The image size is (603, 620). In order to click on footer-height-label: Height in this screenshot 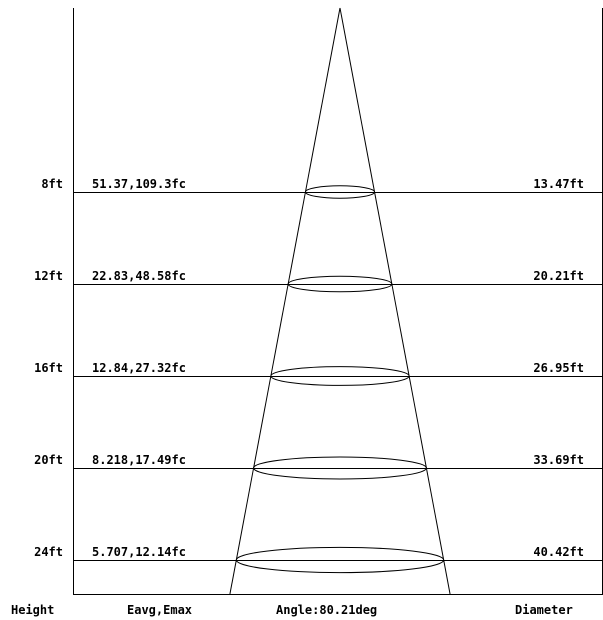, I will do `click(32, 610)`.